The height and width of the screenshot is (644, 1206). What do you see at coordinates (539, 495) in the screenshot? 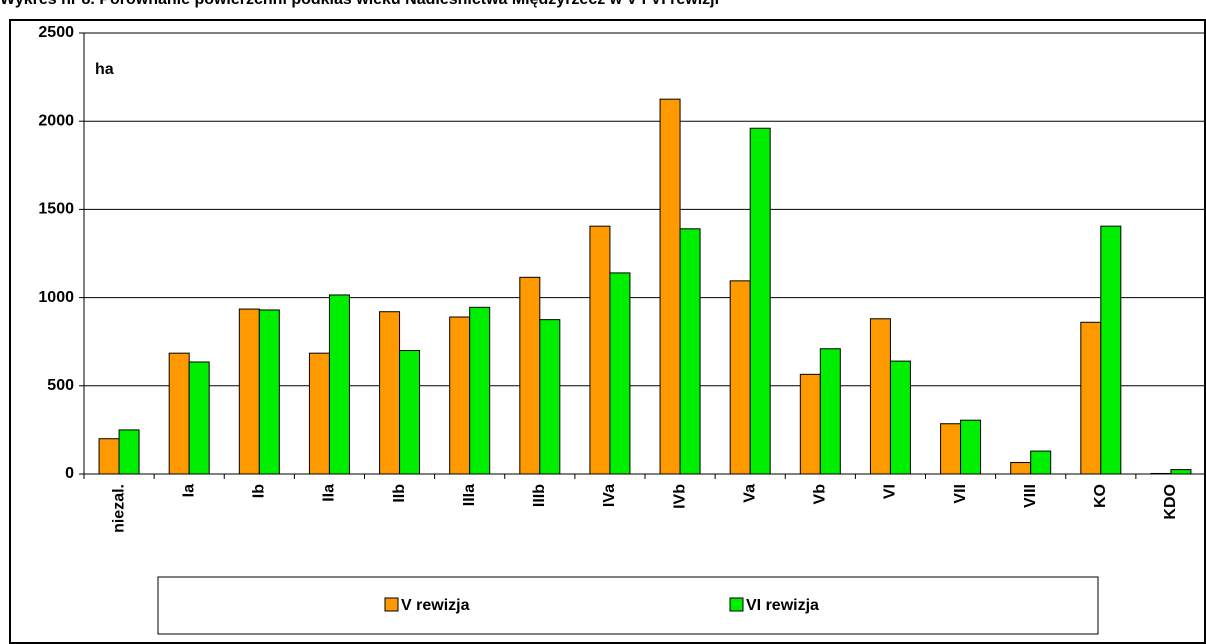
I see `x-tick-label: IIIb` at bounding box center [539, 495].